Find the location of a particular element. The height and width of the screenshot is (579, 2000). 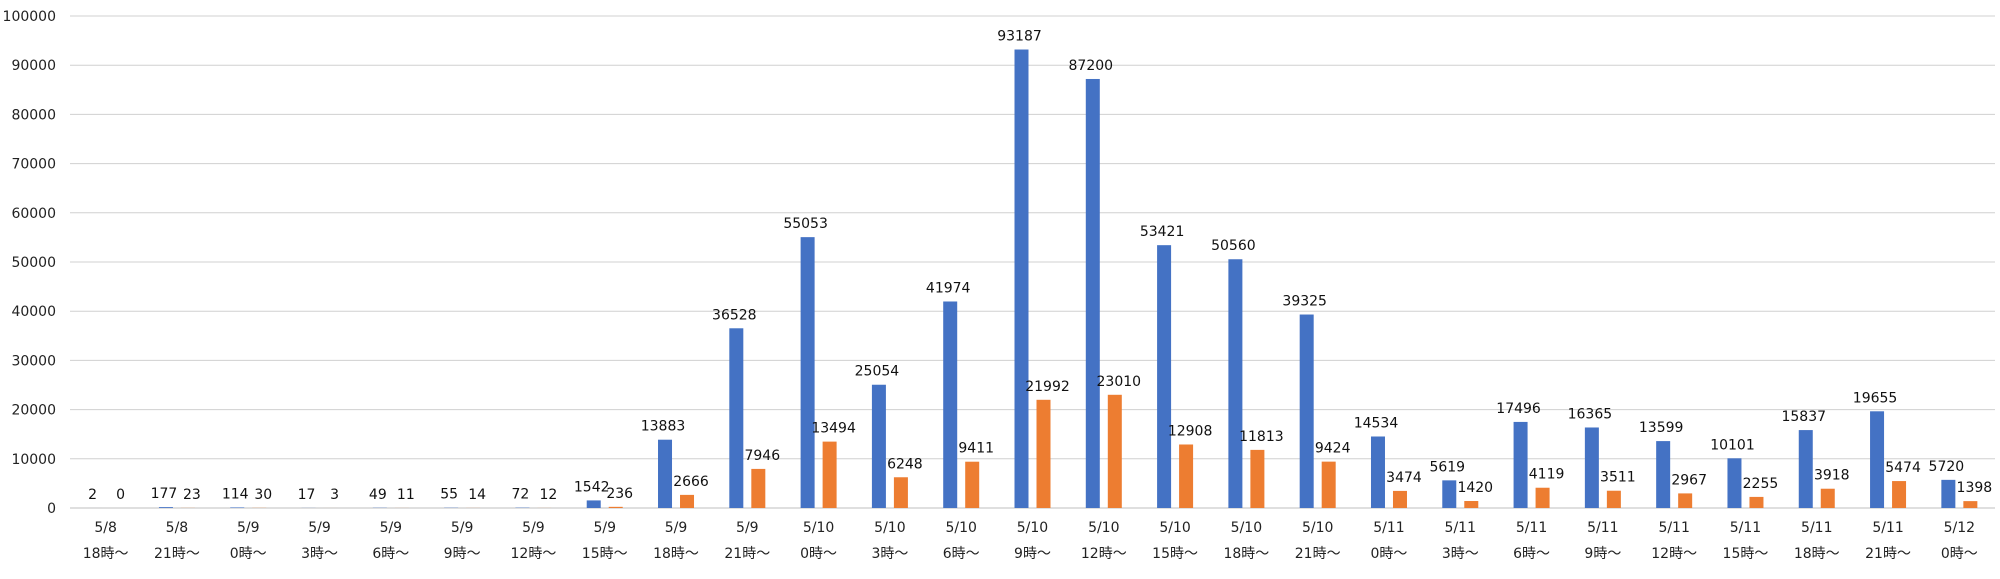

data-label-series-2: 12 is located at coordinates (549, 495).